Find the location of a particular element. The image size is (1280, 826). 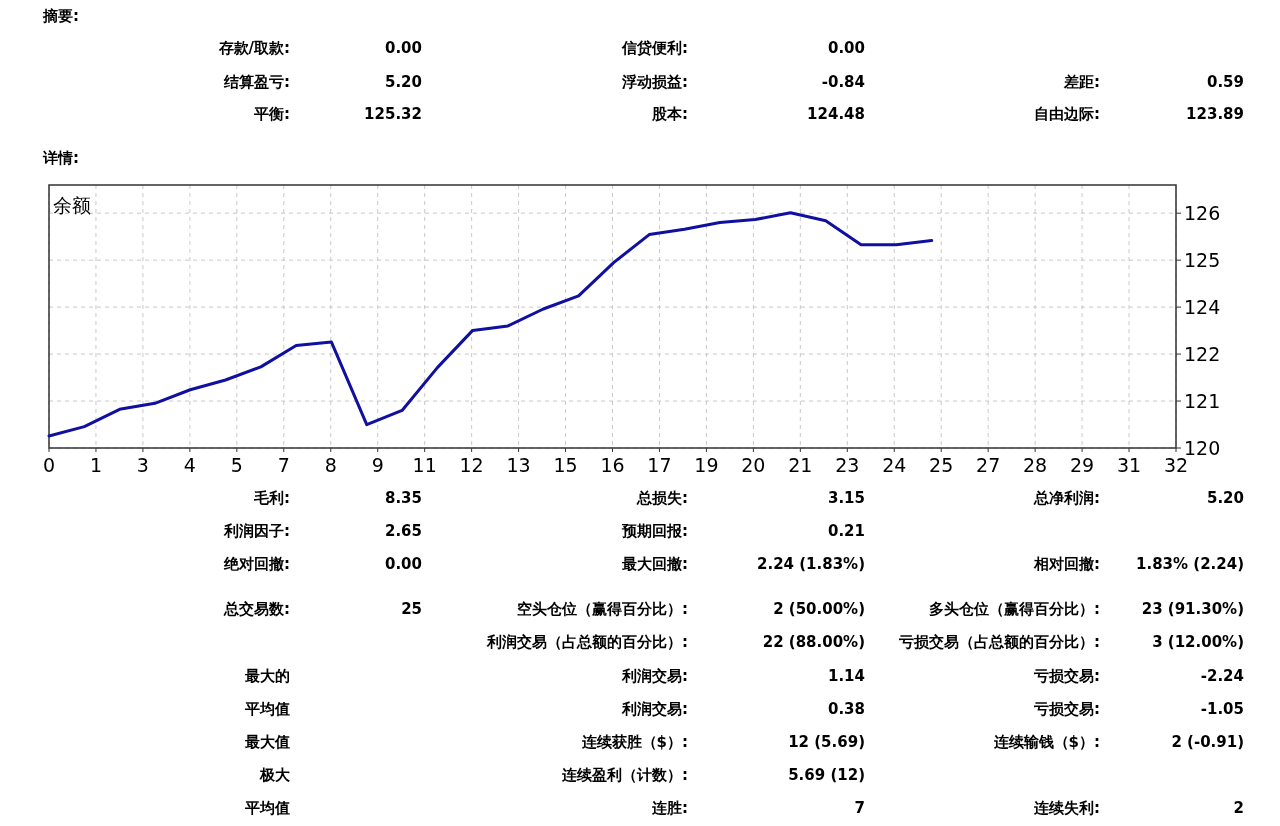

text: 利润交易（占总额的百分比）: is located at coordinates (587, 642).